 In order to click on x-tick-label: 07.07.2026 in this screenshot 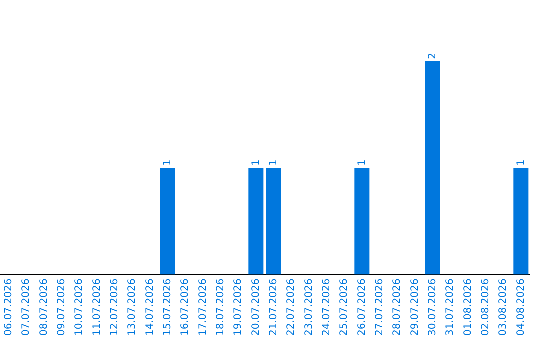, I will do `click(26, 307)`.